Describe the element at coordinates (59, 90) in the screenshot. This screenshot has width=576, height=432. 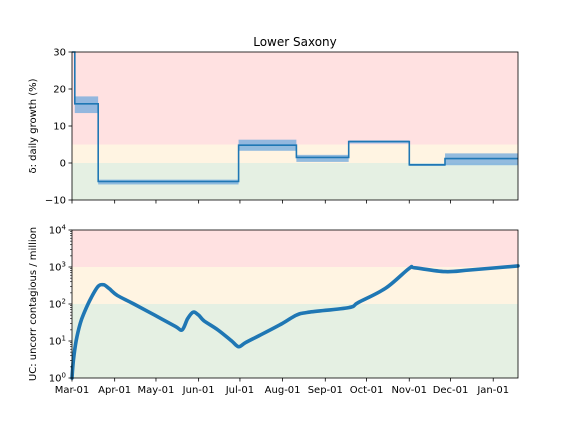
I see `growth-ytick-label-3: 20` at that location.